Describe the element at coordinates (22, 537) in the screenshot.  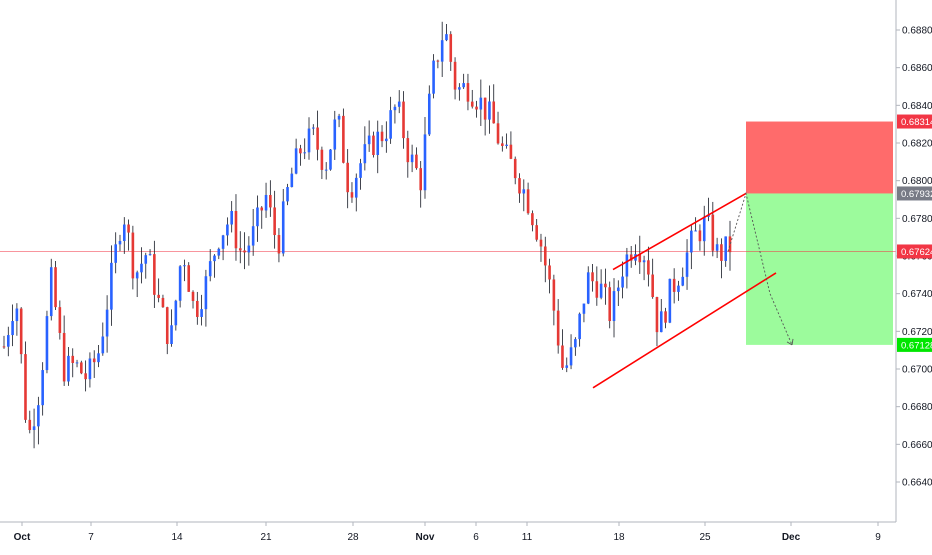
I see `x-tick-label: Oct` at that location.